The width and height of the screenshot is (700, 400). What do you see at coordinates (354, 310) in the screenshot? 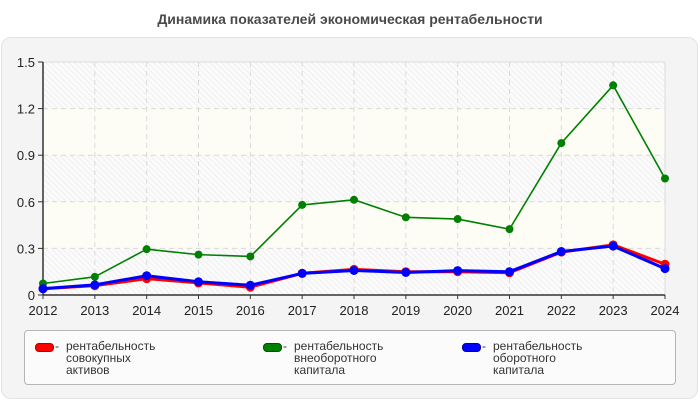
I see `svg-text: 2018` at bounding box center [354, 310].